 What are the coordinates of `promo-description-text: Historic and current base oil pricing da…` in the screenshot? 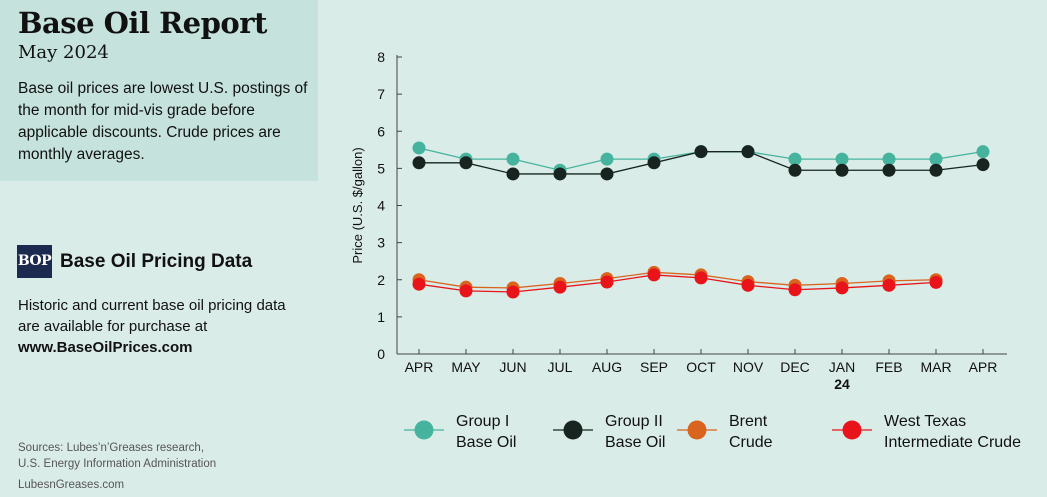 It's located at (152, 316).